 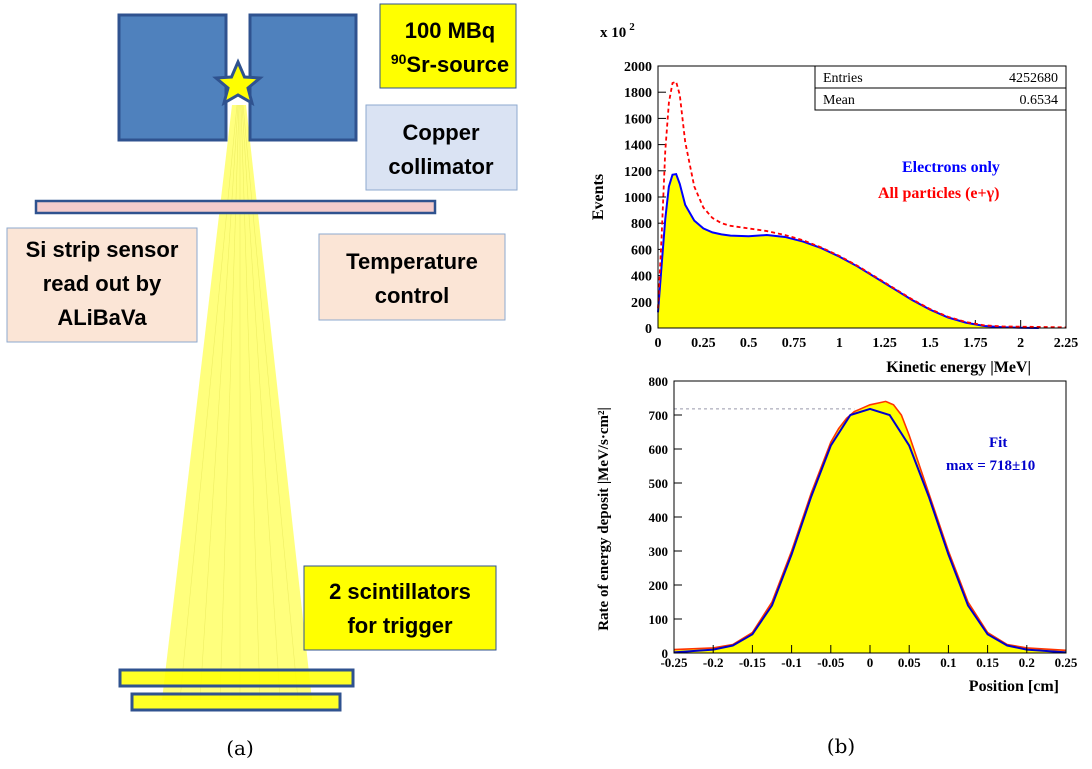 What do you see at coordinates (172, 77) in the screenshot?
I see `collimator-block-left` at bounding box center [172, 77].